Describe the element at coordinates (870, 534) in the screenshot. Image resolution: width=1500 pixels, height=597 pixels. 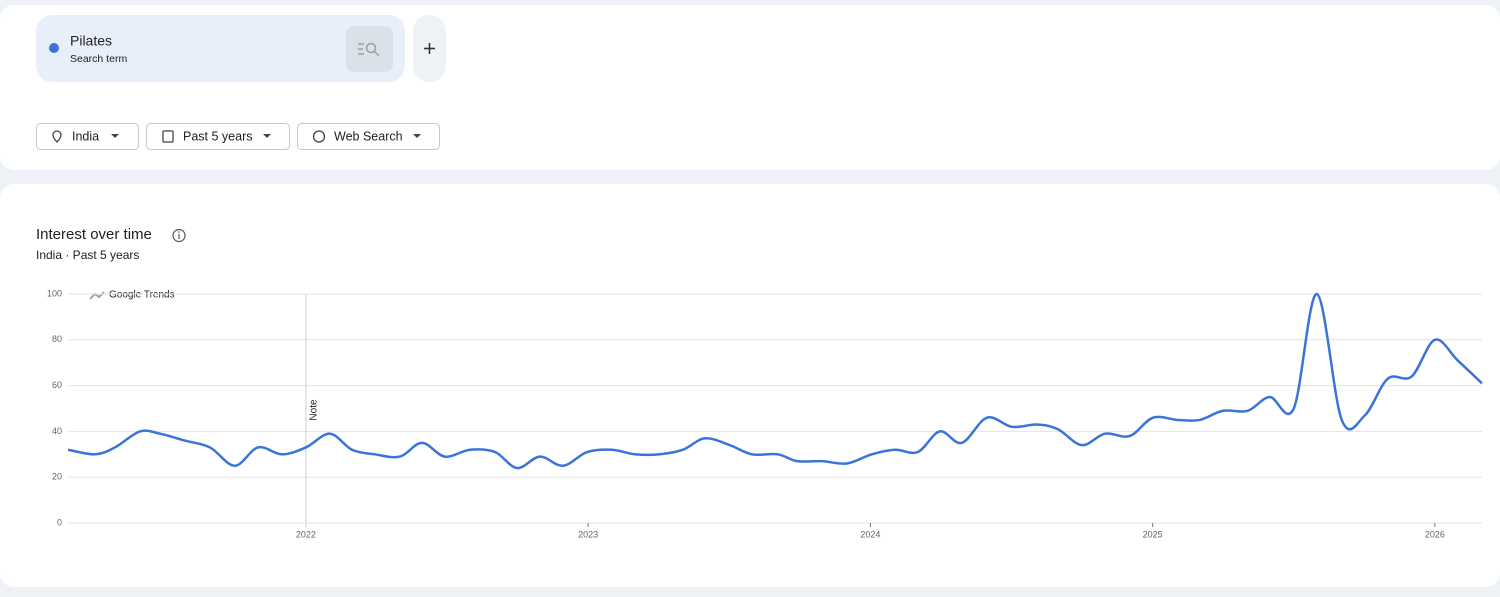
I see `x-tick-label: 2024` at that location.